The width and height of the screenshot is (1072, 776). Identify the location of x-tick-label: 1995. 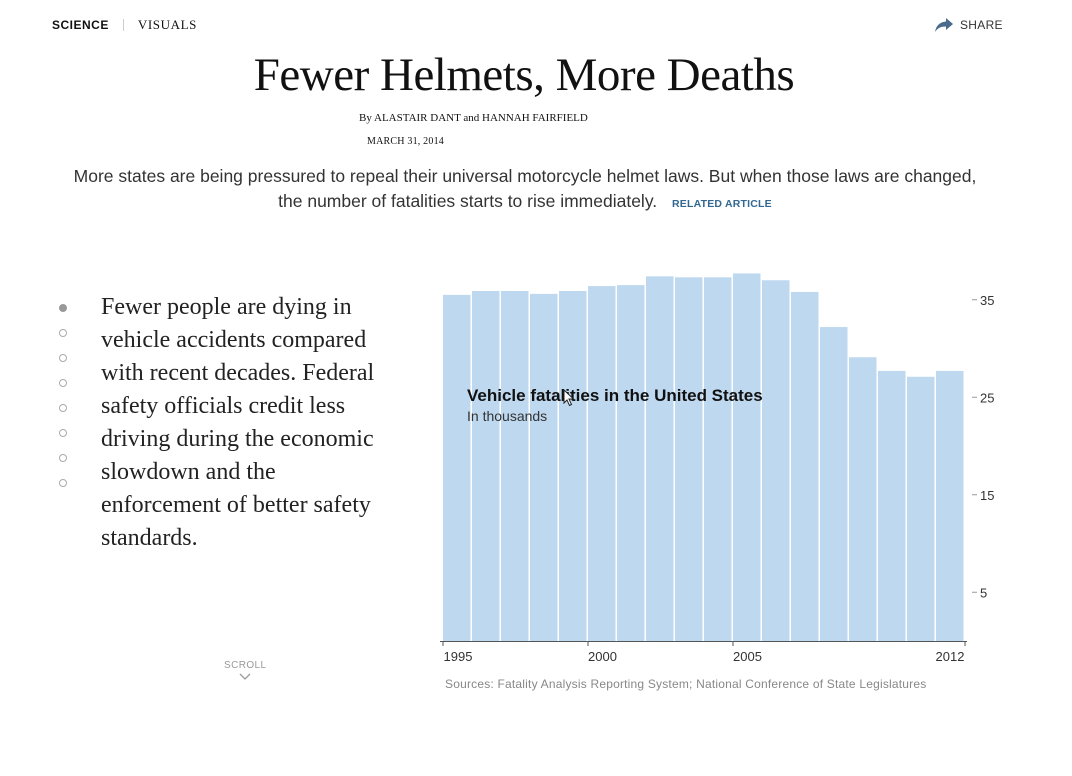
(458, 656).